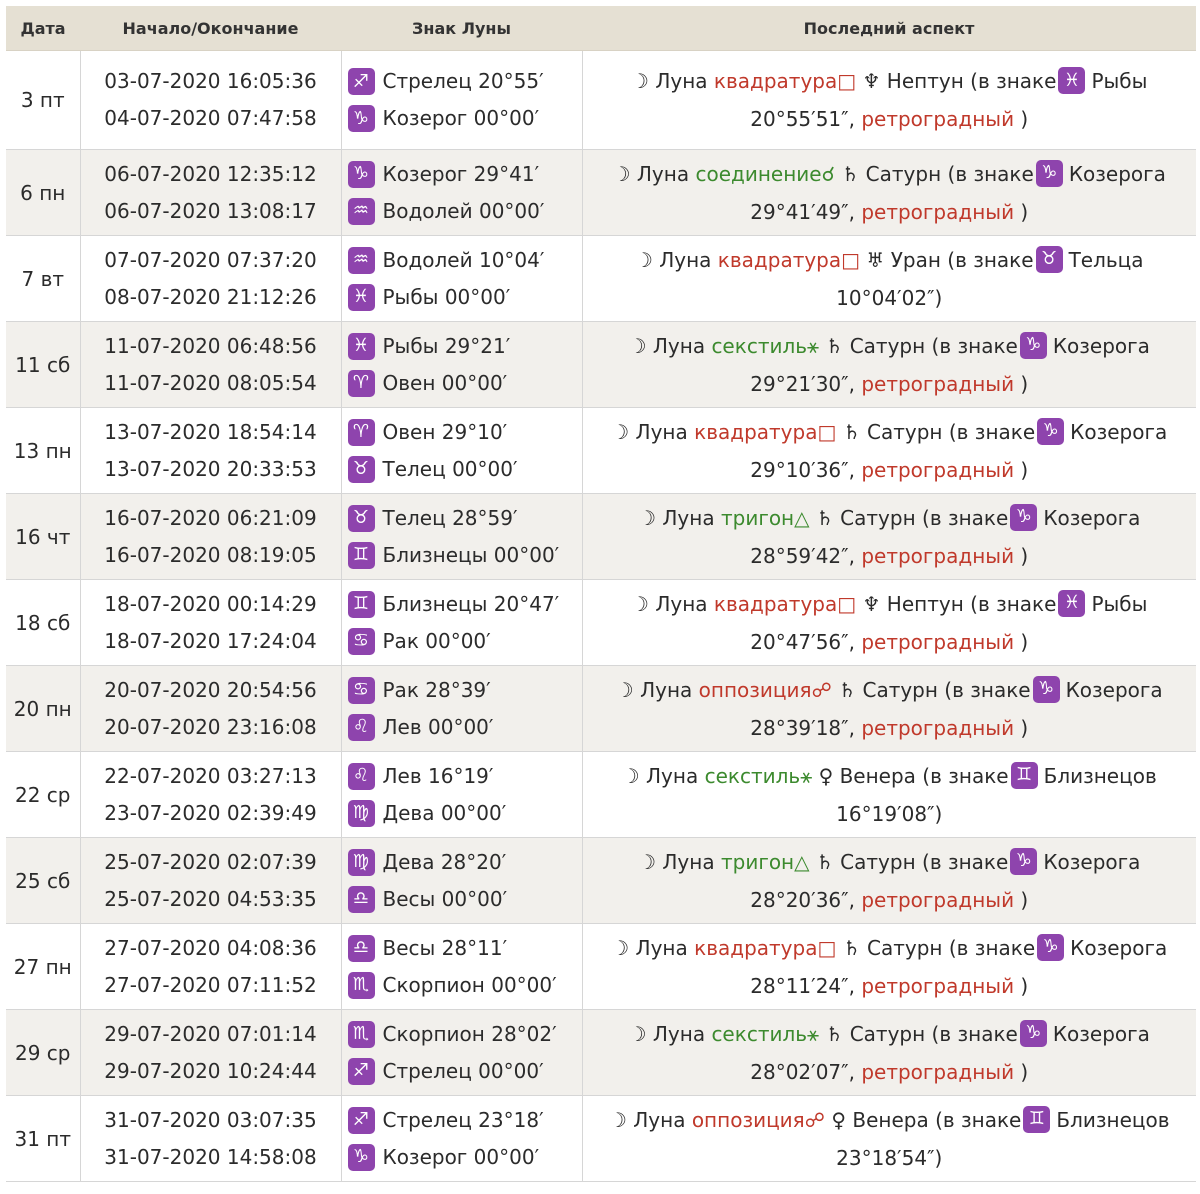 This screenshot has width=1200, height=1194. What do you see at coordinates (210, 1033) in the screenshot?
I see `start-time: 29-07-2020 07:01:14` at bounding box center [210, 1033].